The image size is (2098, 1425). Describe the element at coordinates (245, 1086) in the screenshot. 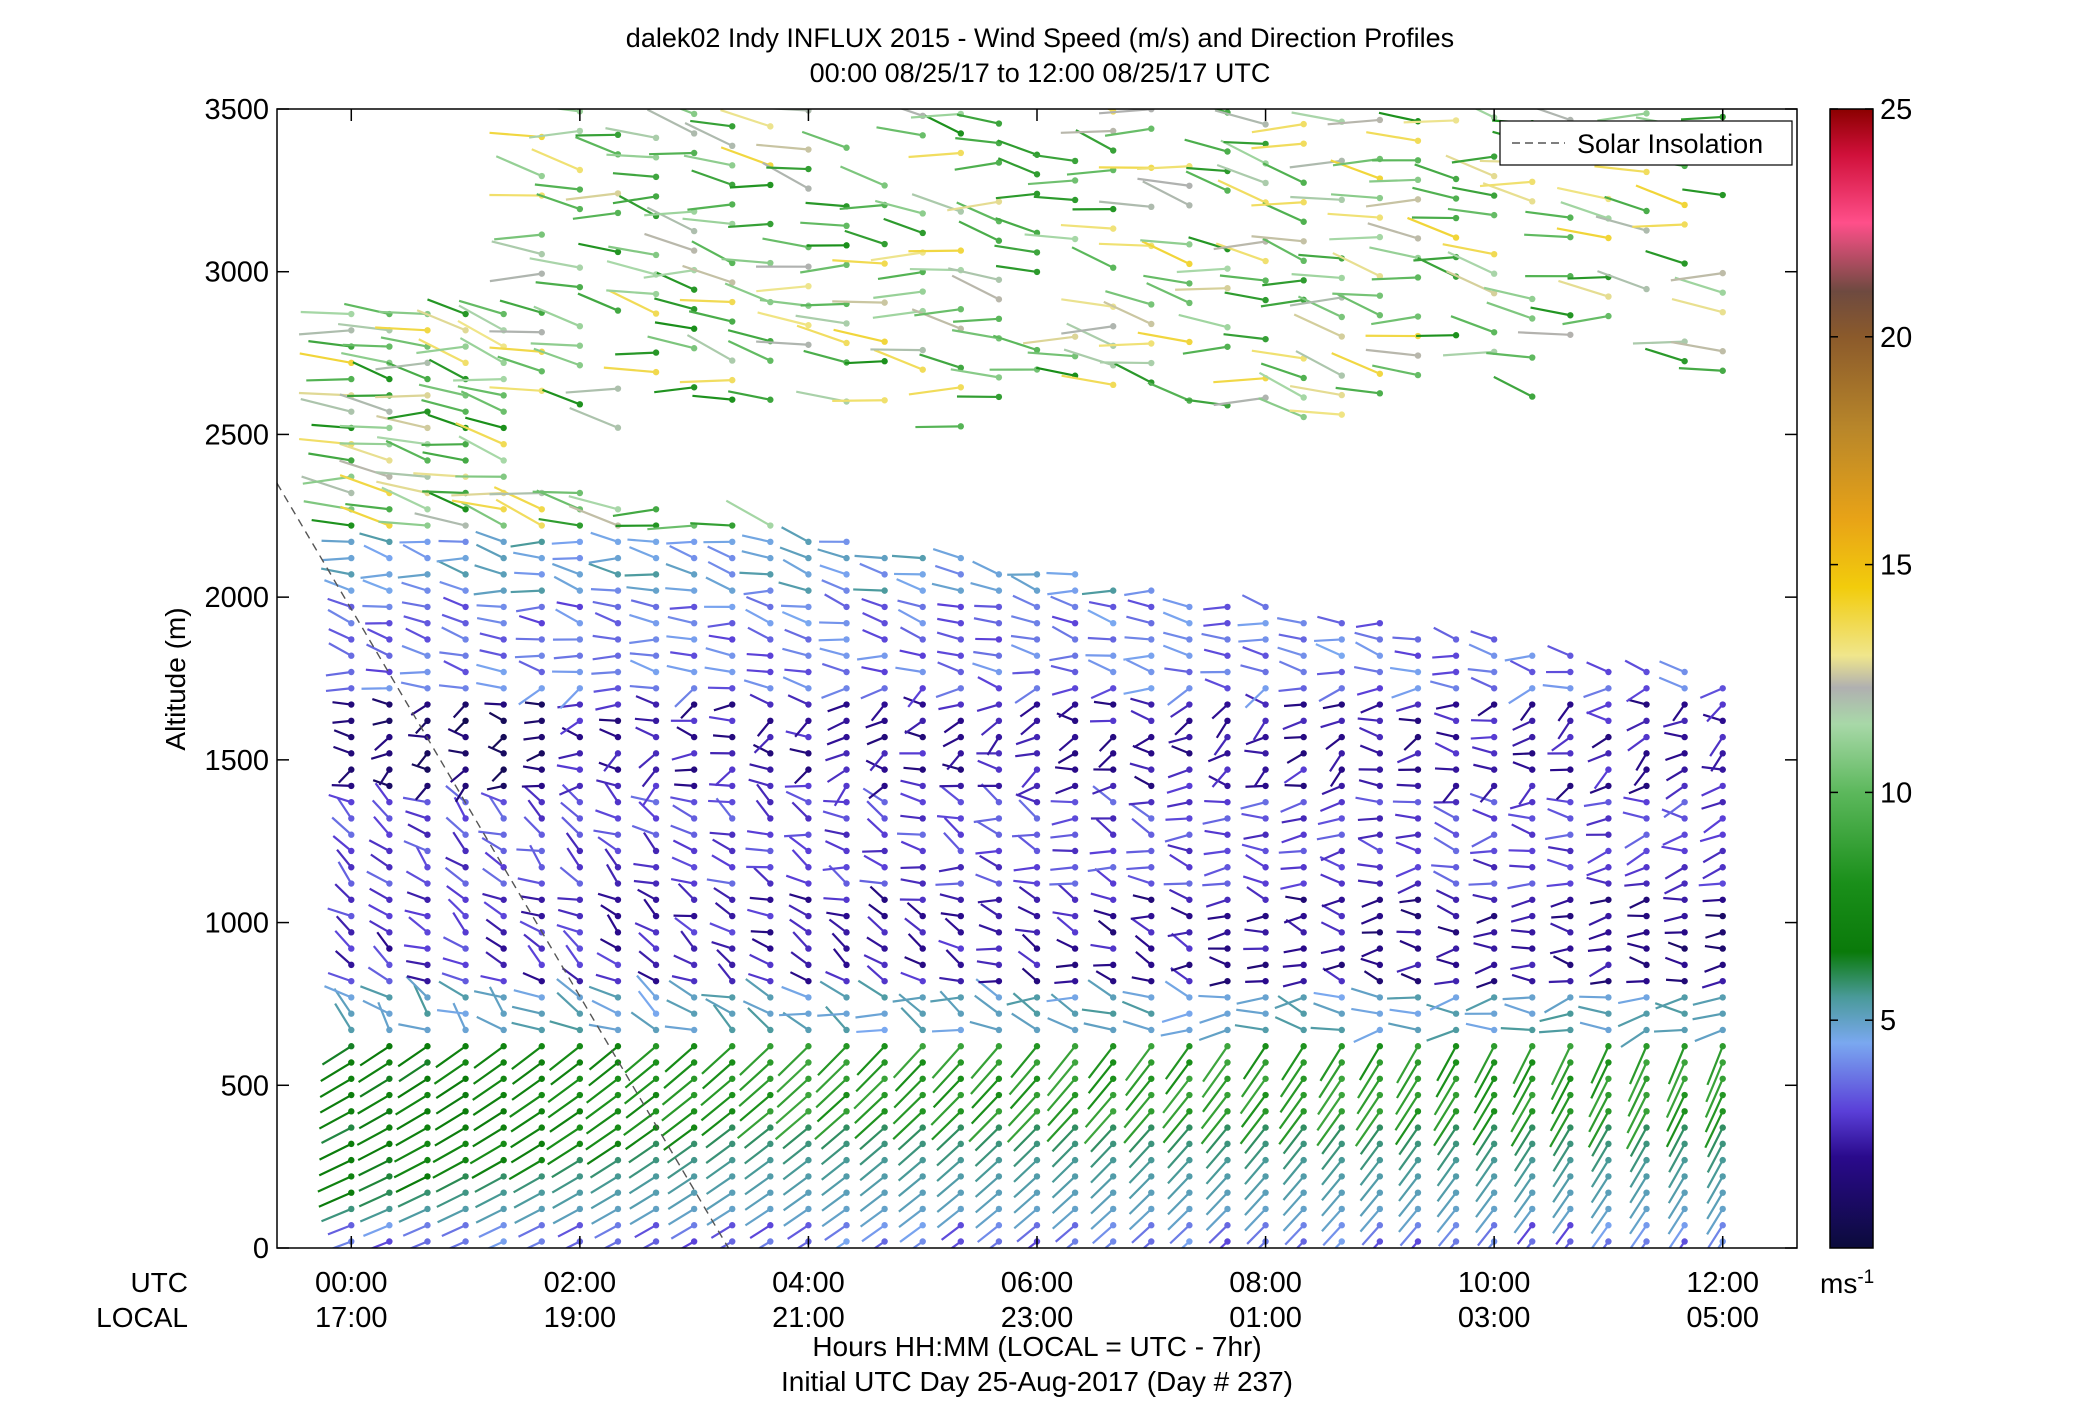

I see `y-tick-label: 500` at that location.